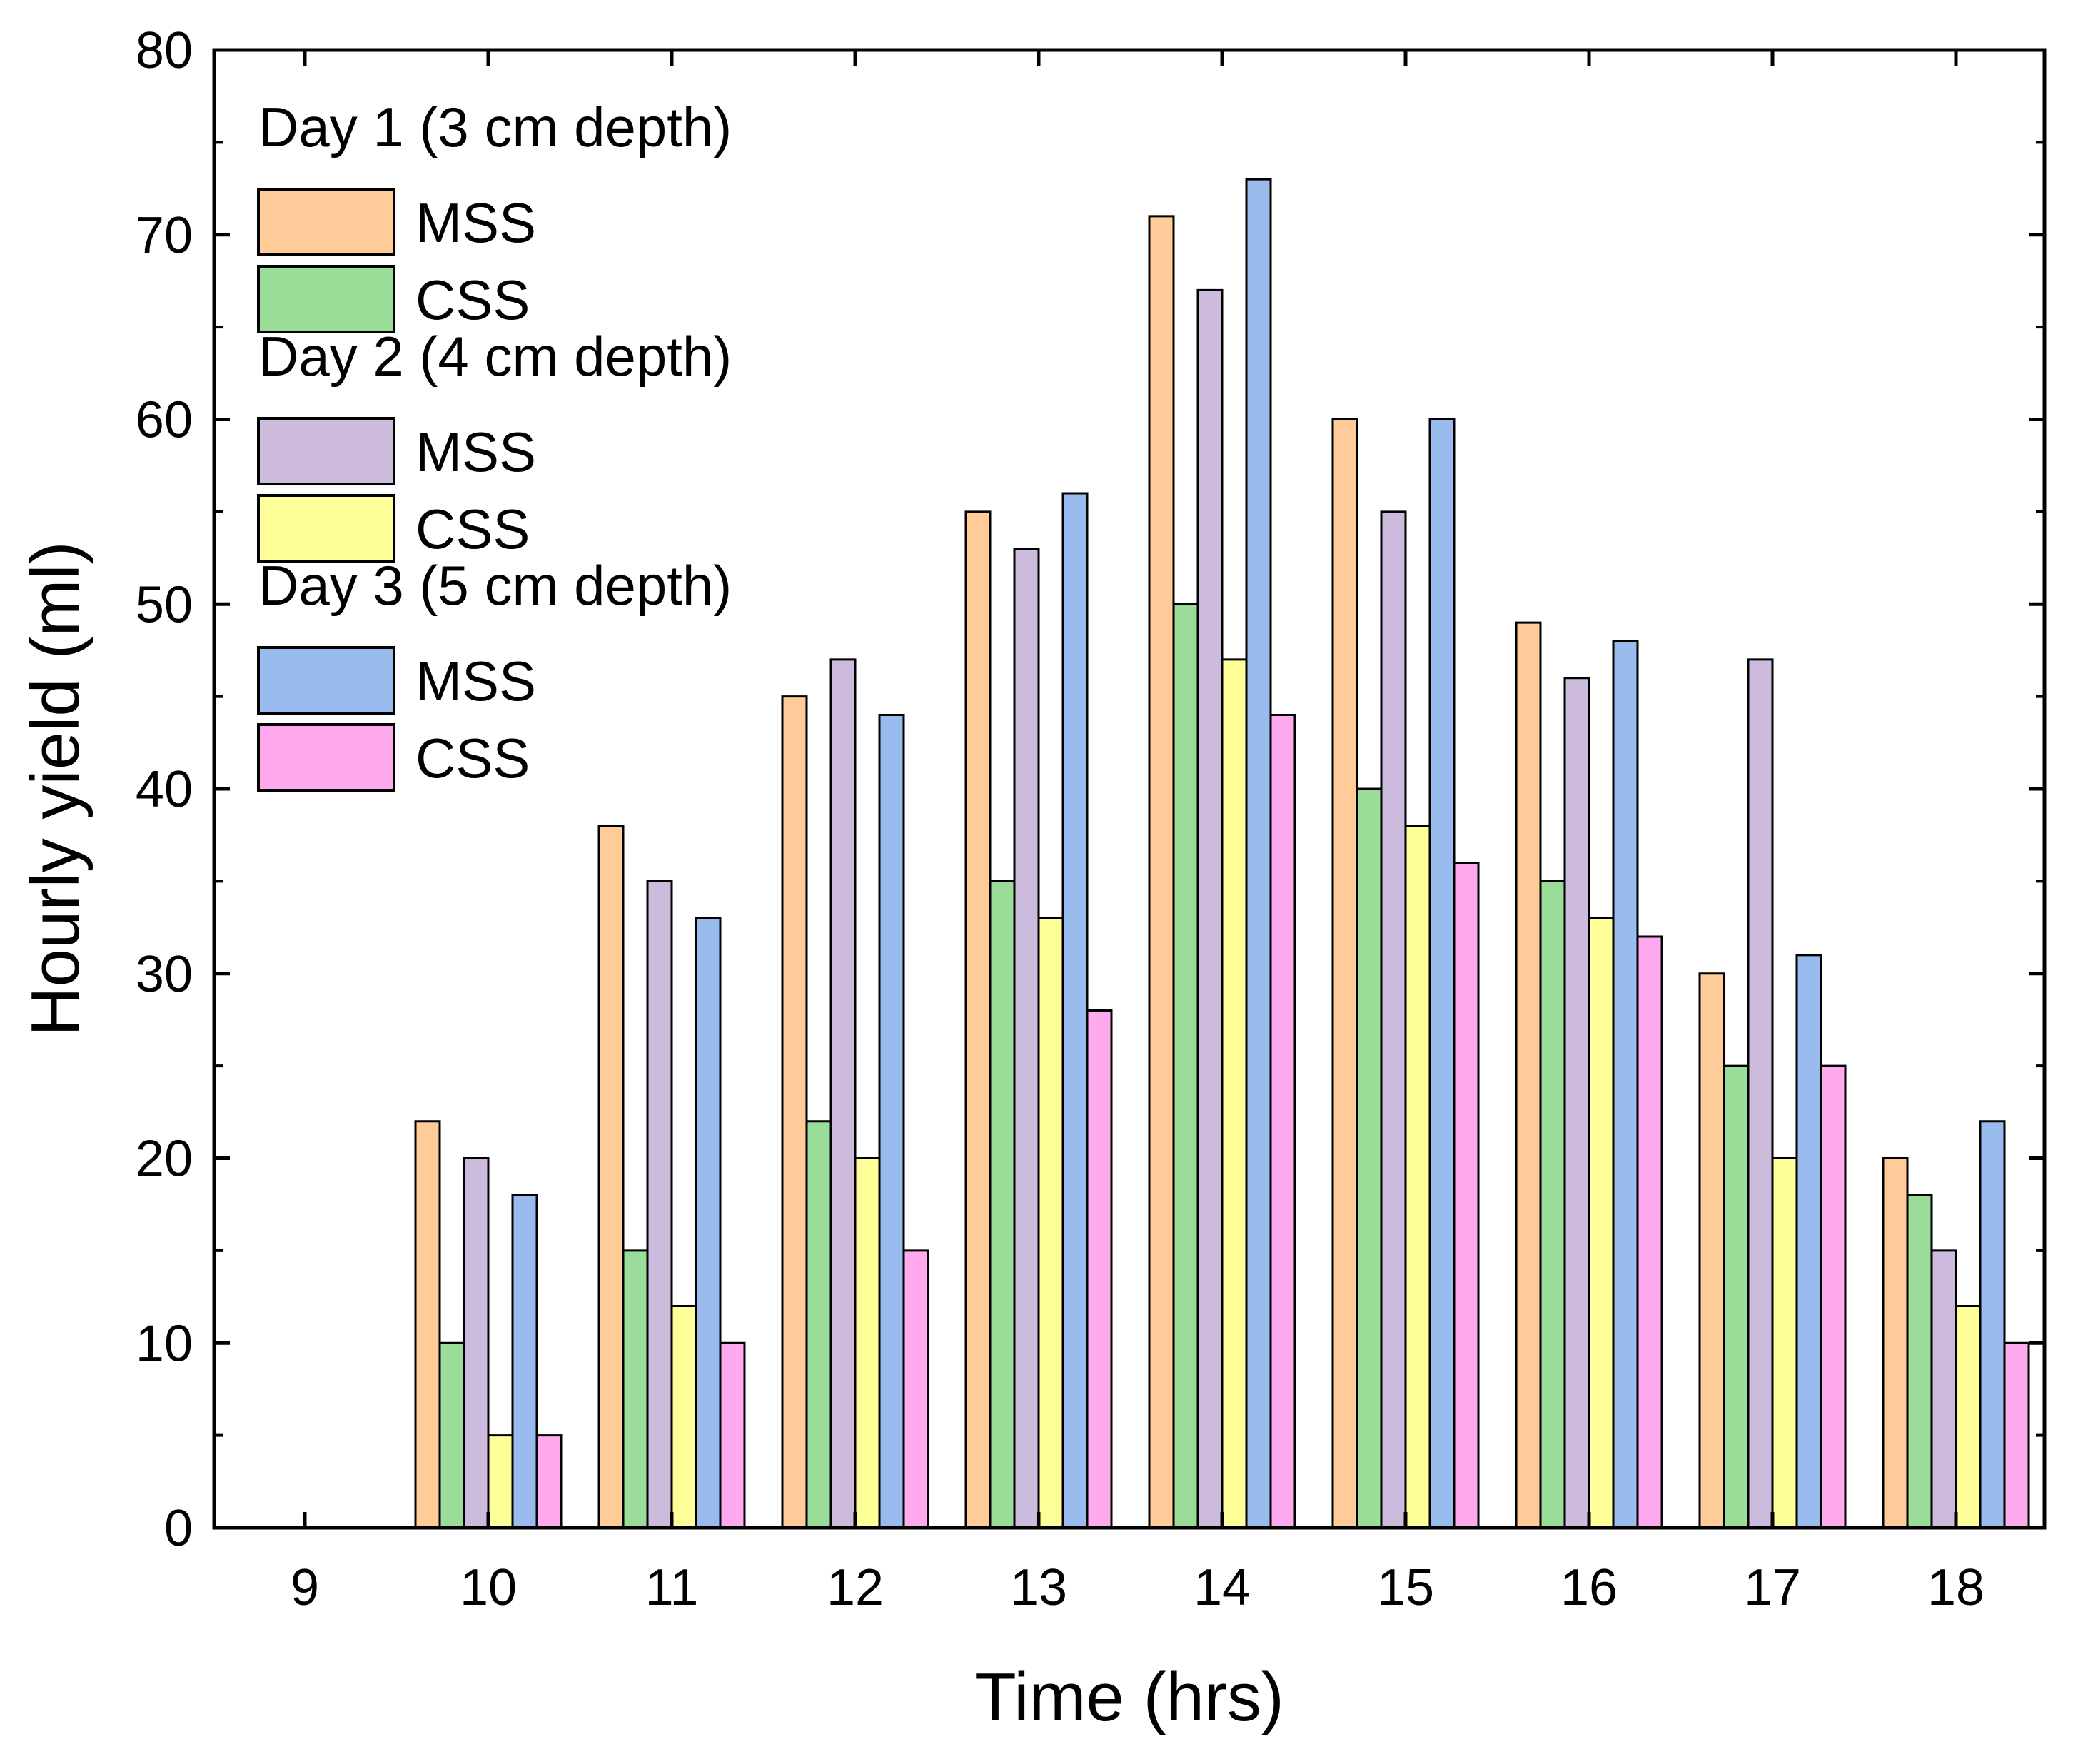  What do you see at coordinates (672, 1587) in the screenshot?
I see `x-tick-label: 11` at bounding box center [672, 1587].